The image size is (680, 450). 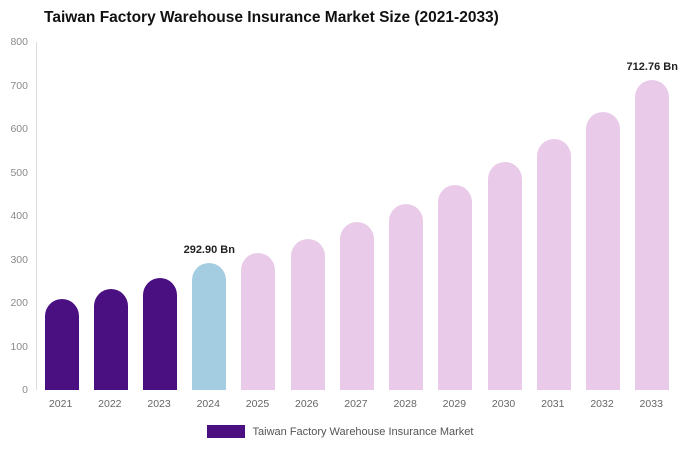 What do you see at coordinates (651, 404) in the screenshot?
I see `x-tick-label: 2033` at bounding box center [651, 404].